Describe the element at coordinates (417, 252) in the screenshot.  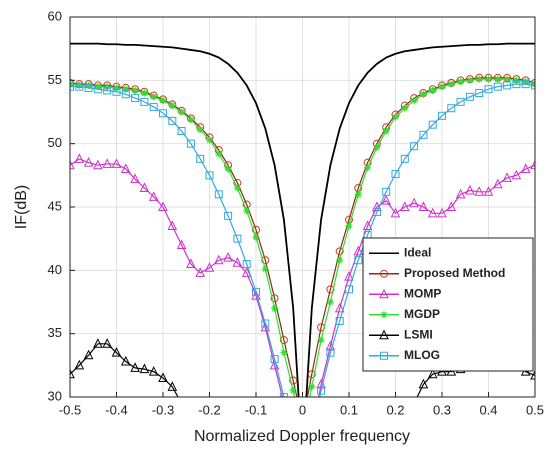
I see `legend-label: Ideal` at that location.